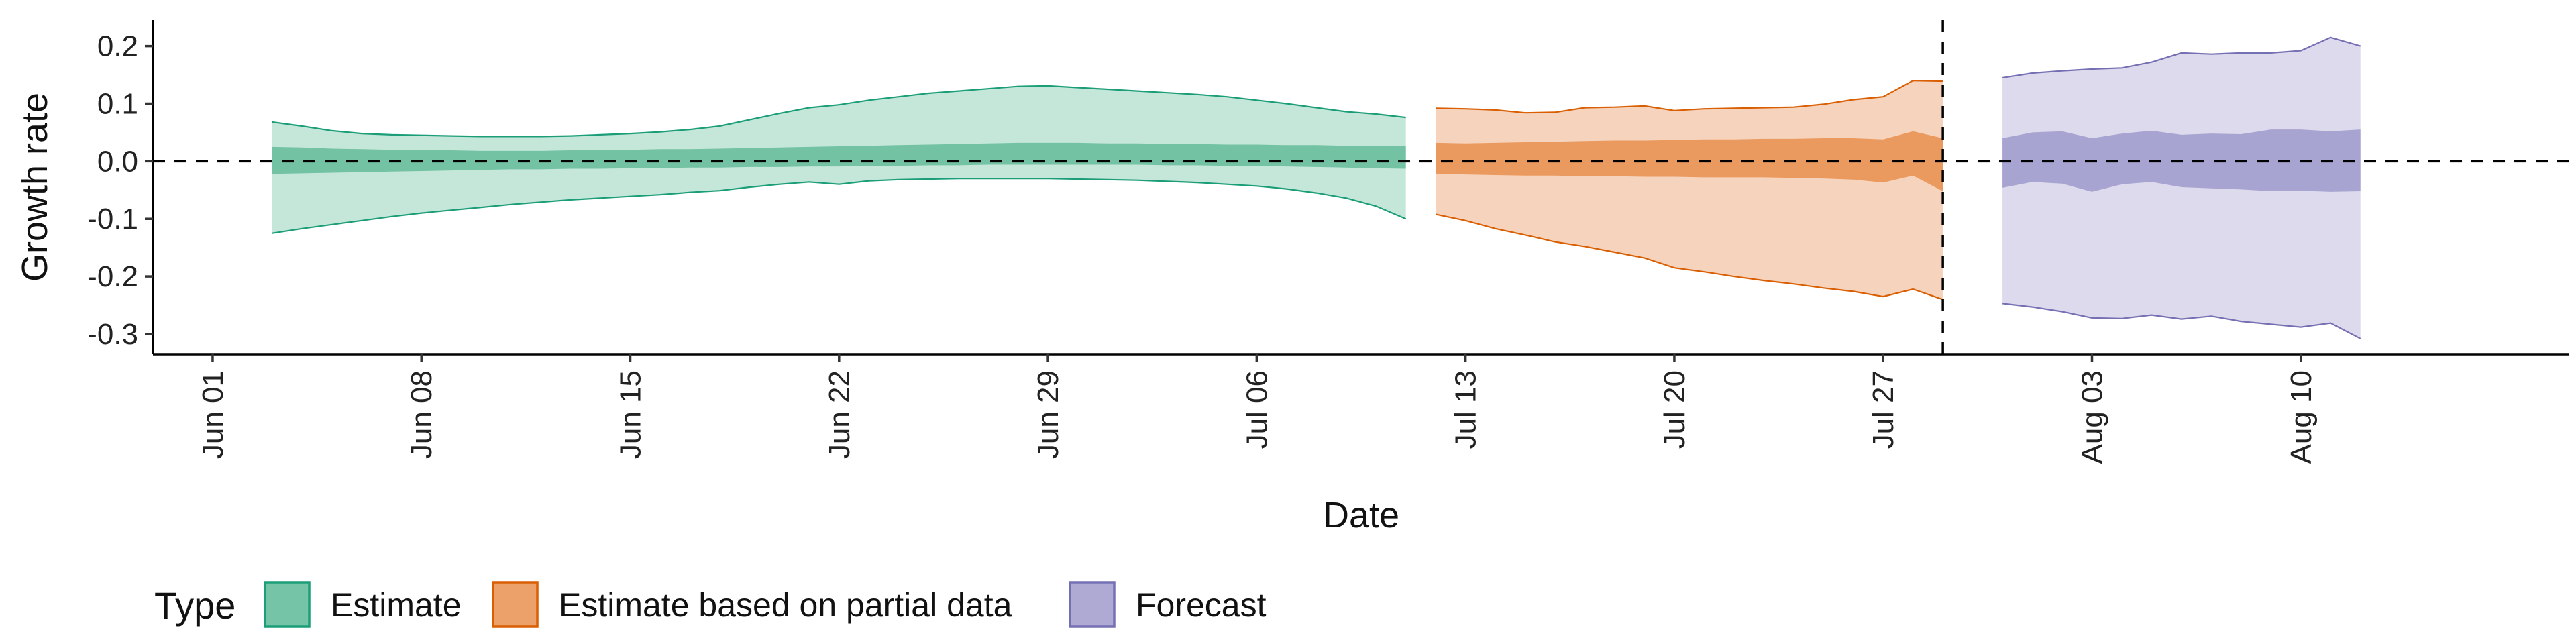 The height and width of the screenshot is (644, 2576). Describe the element at coordinates (396, 605) in the screenshot. I see `legend-label: Estimate` at that location.